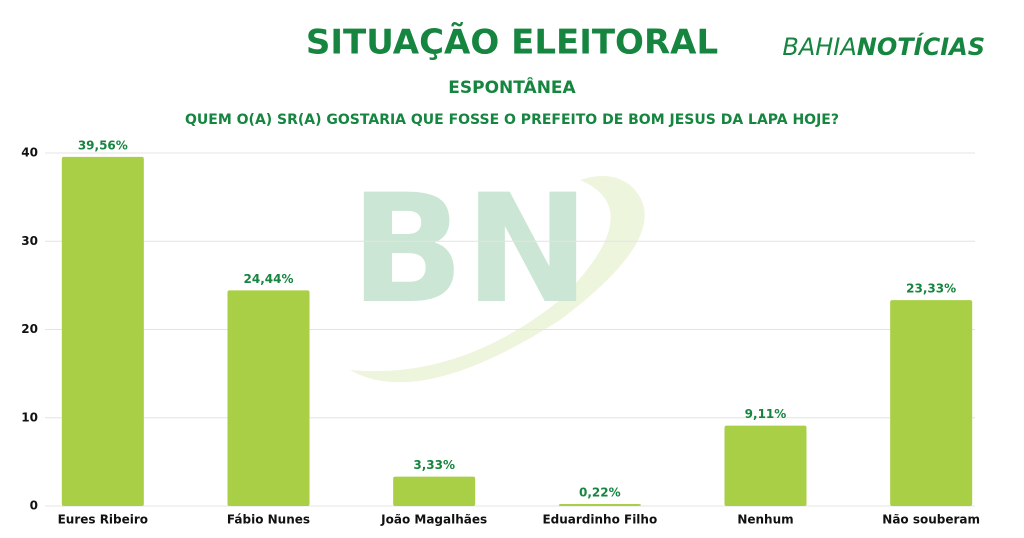 The height and width of the screenshot is (538, 1024). Describe the element at coordinates (931, 289) in the screenshot. I see `value-label: 23,33%` at that location.